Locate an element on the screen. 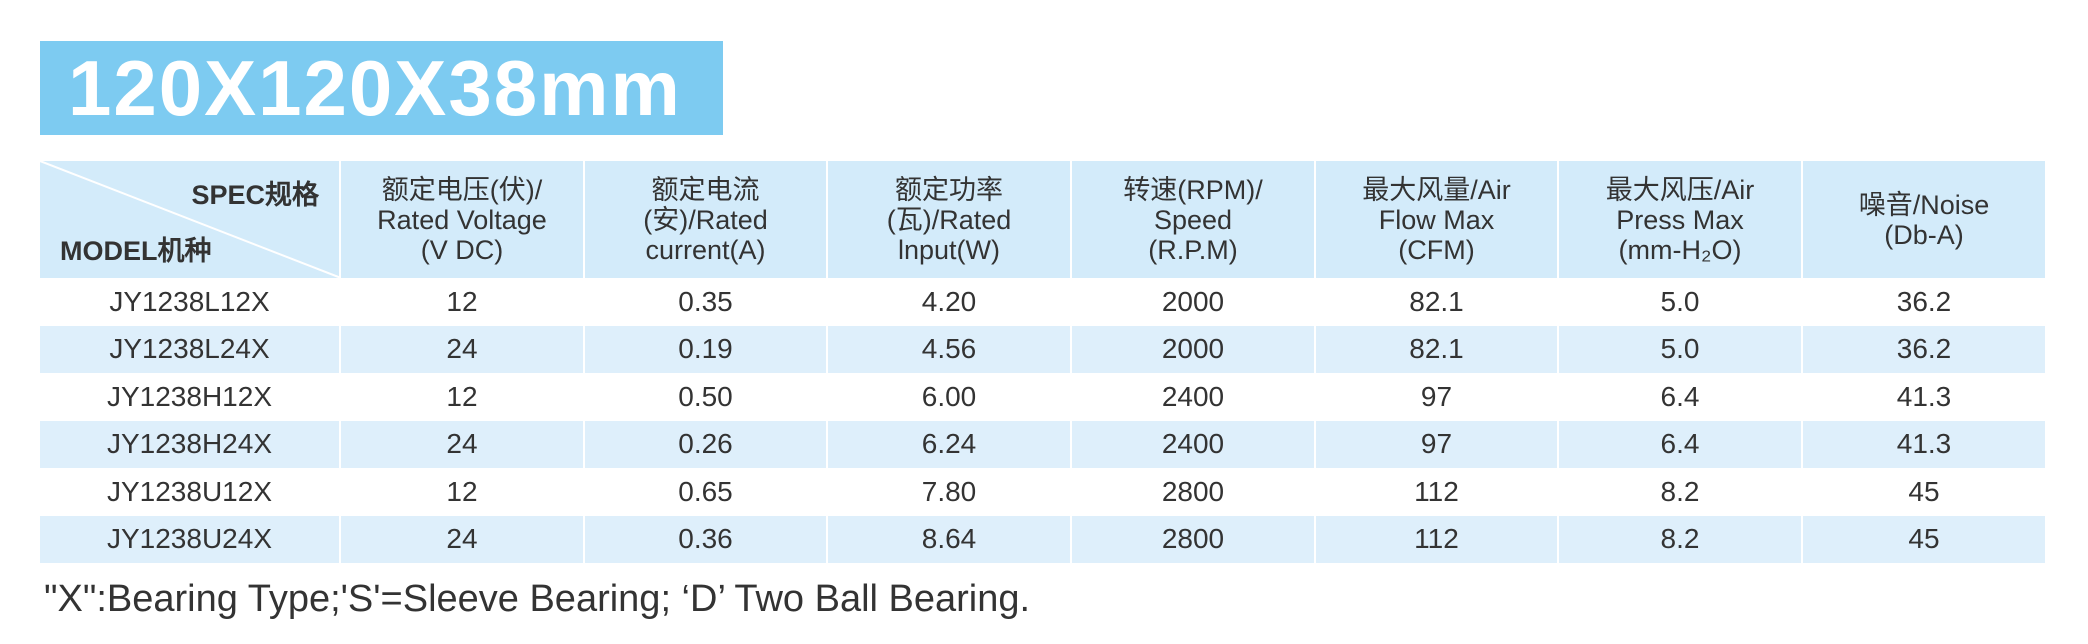  data-cell: JY1238L12X is located at coordinates (190, 302).